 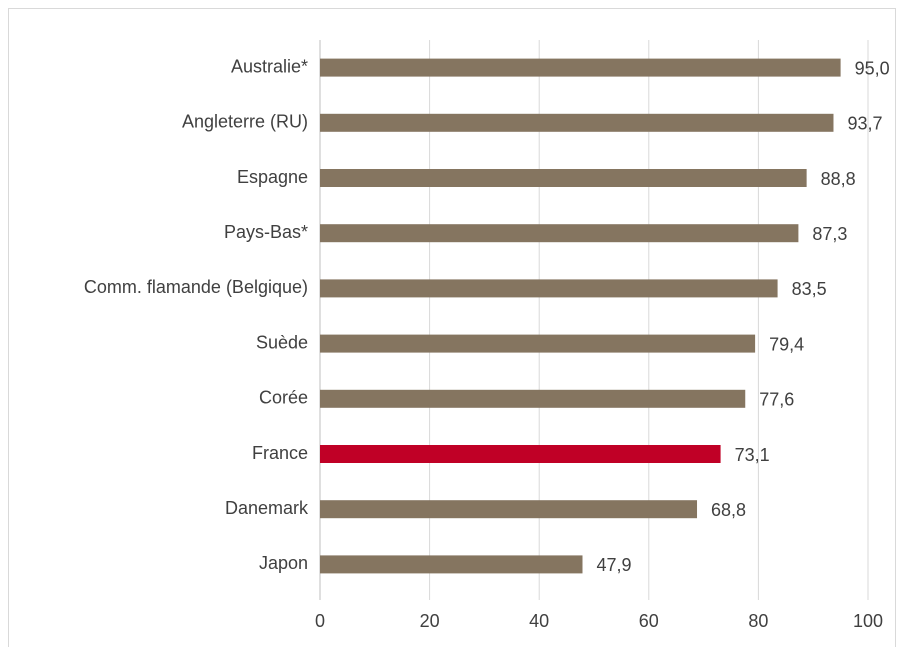 I want to click on x-tick-label: 0, so click(x=320, y=621).